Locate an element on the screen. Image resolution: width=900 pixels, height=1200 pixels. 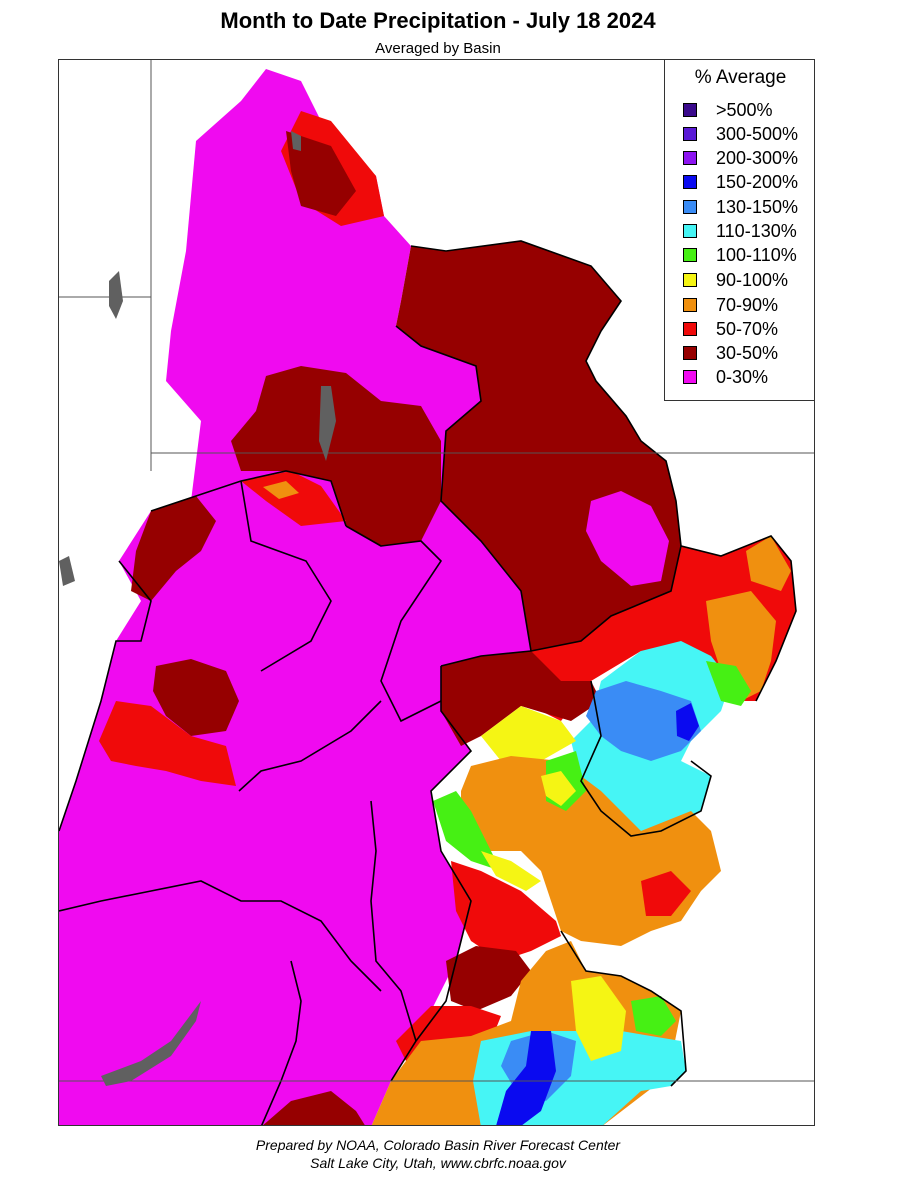
legend-item: 110-130% is located at coordinates (740, 231).